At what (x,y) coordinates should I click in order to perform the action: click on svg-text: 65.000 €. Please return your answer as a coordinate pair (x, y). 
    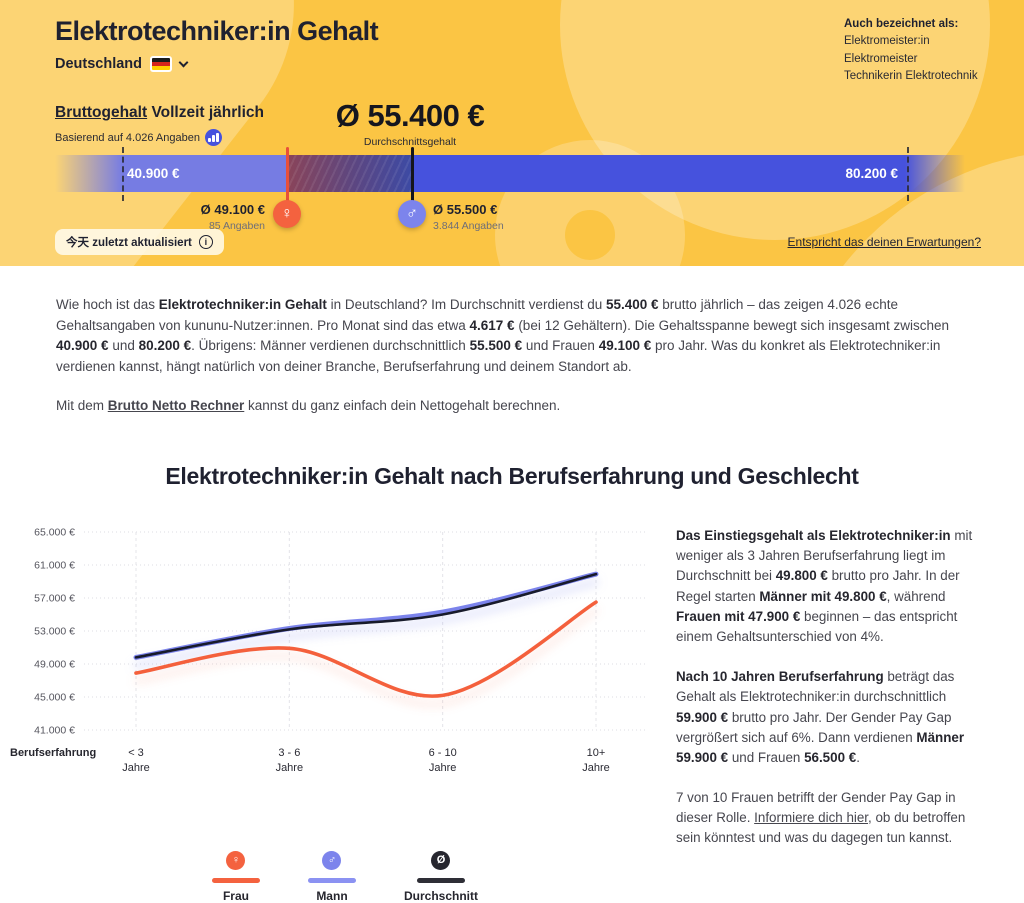
    Looking at the image, I should click on (54, 532).